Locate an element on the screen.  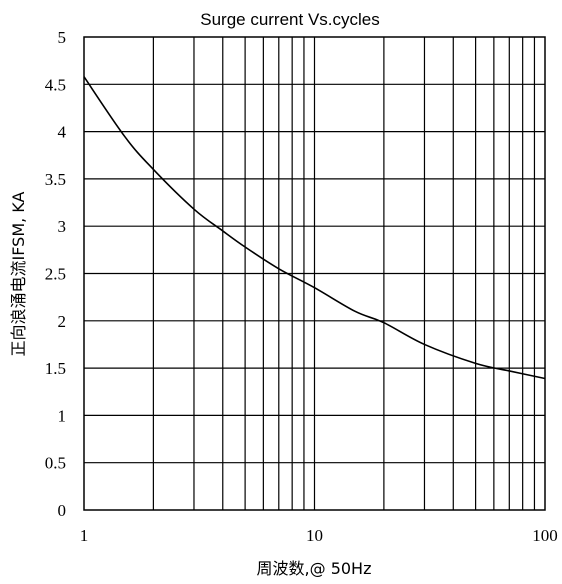
y-tick-label: 0.5 is located at coordinates (55, 463).